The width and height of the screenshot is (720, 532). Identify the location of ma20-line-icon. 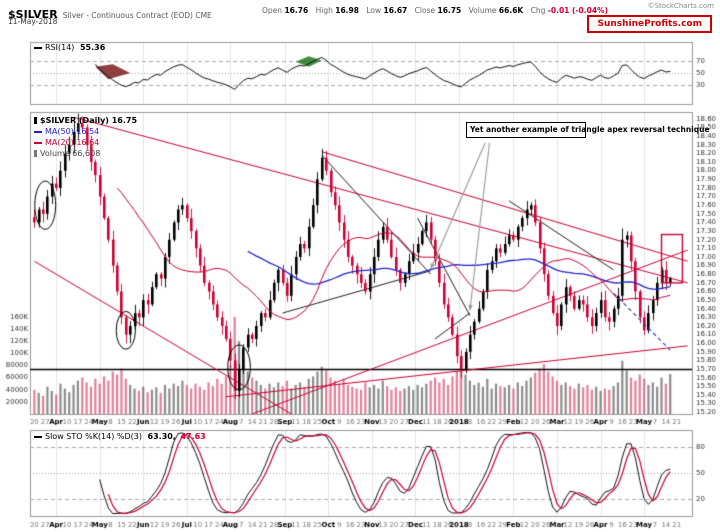
(38, 142).